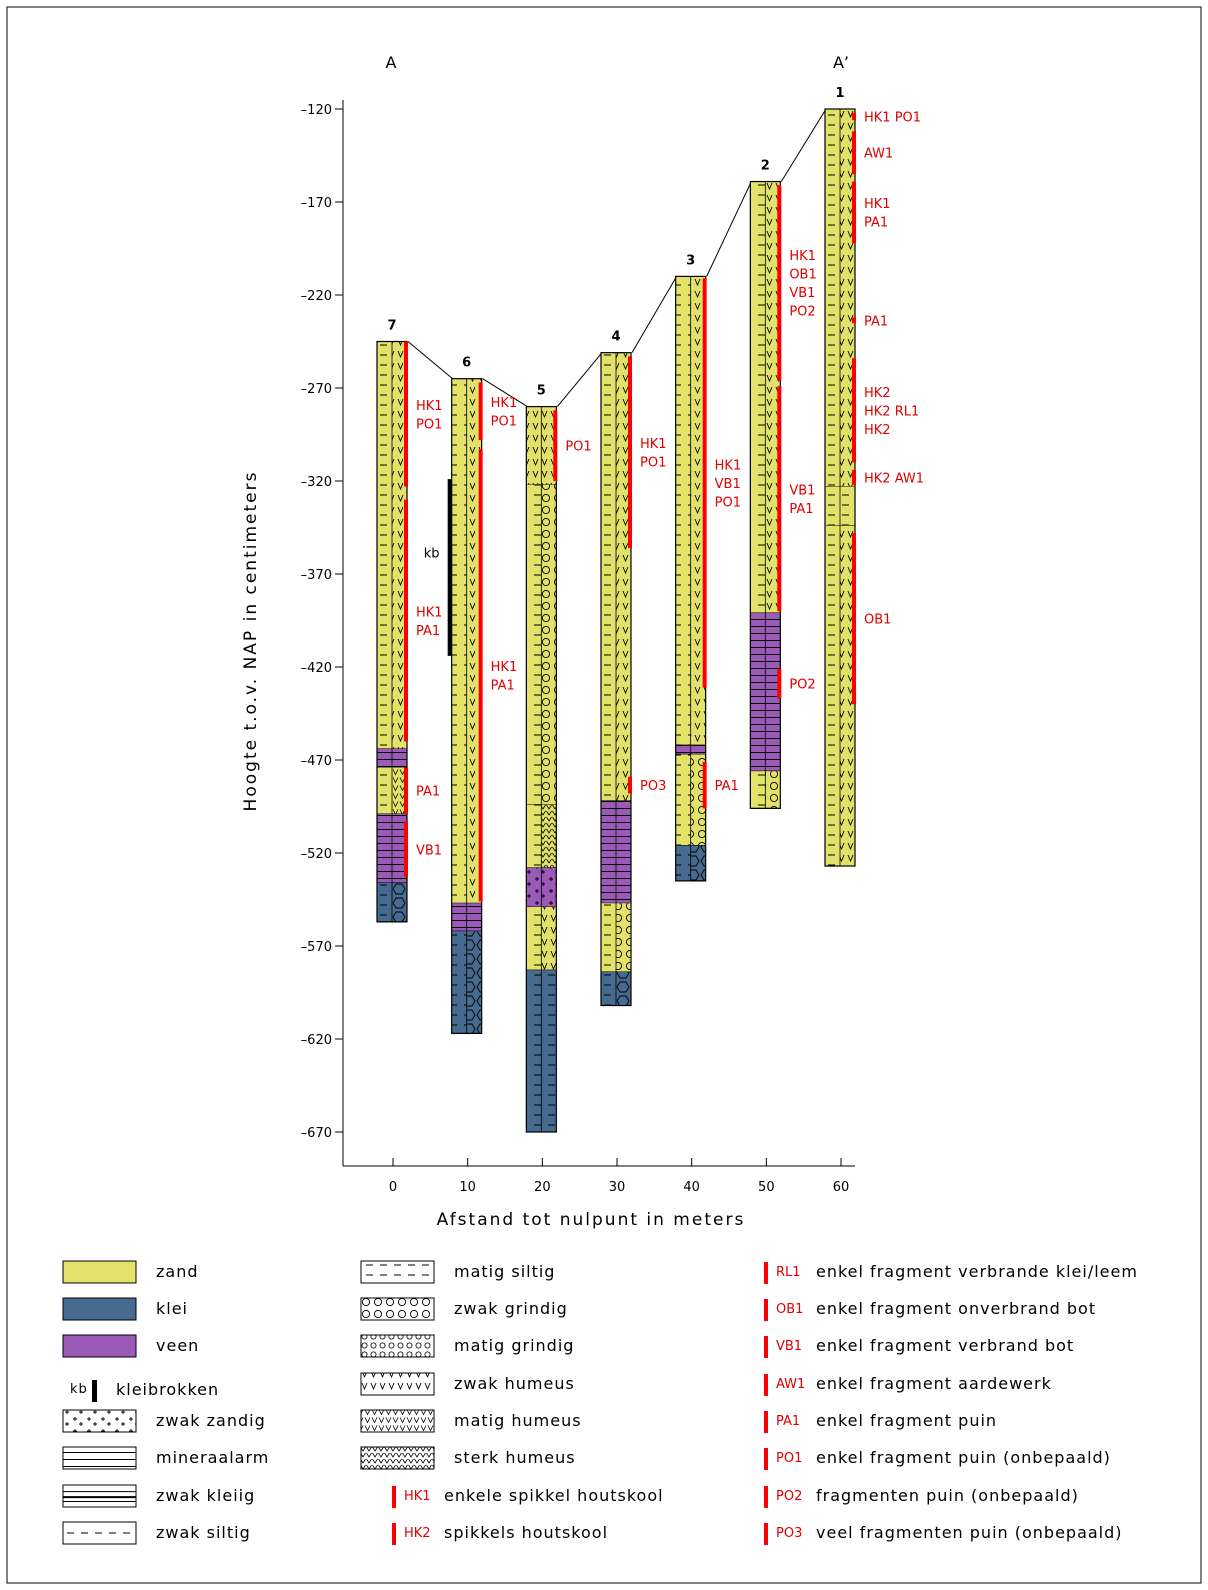 The image size is (1208, 1590). Describe the element at coordinates (518, 1420) in the screenshot. I see `legend-label: matig humeus` at that location.